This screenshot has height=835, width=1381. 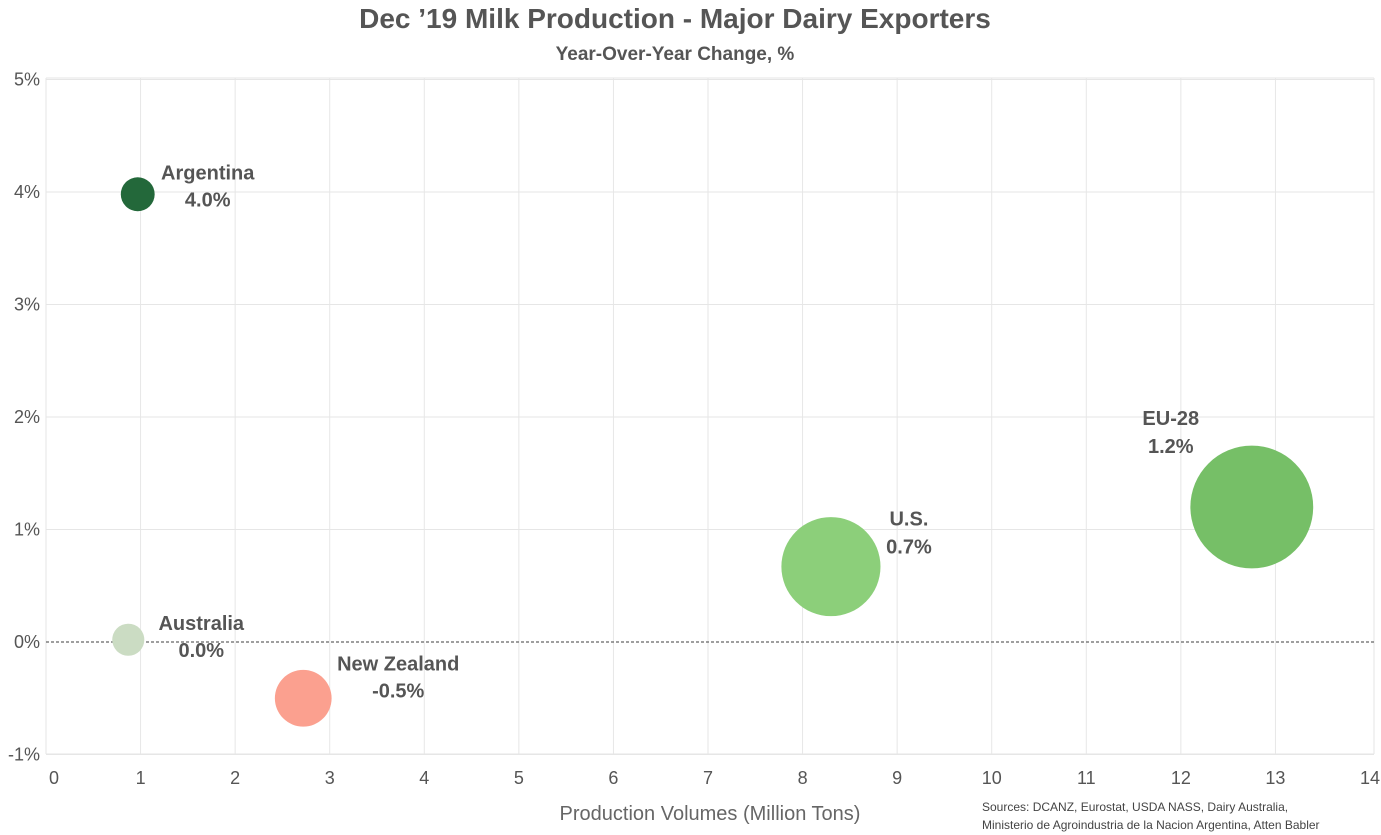 I want to click on point-value-label: -0.5%, so click(x=398, y=691).